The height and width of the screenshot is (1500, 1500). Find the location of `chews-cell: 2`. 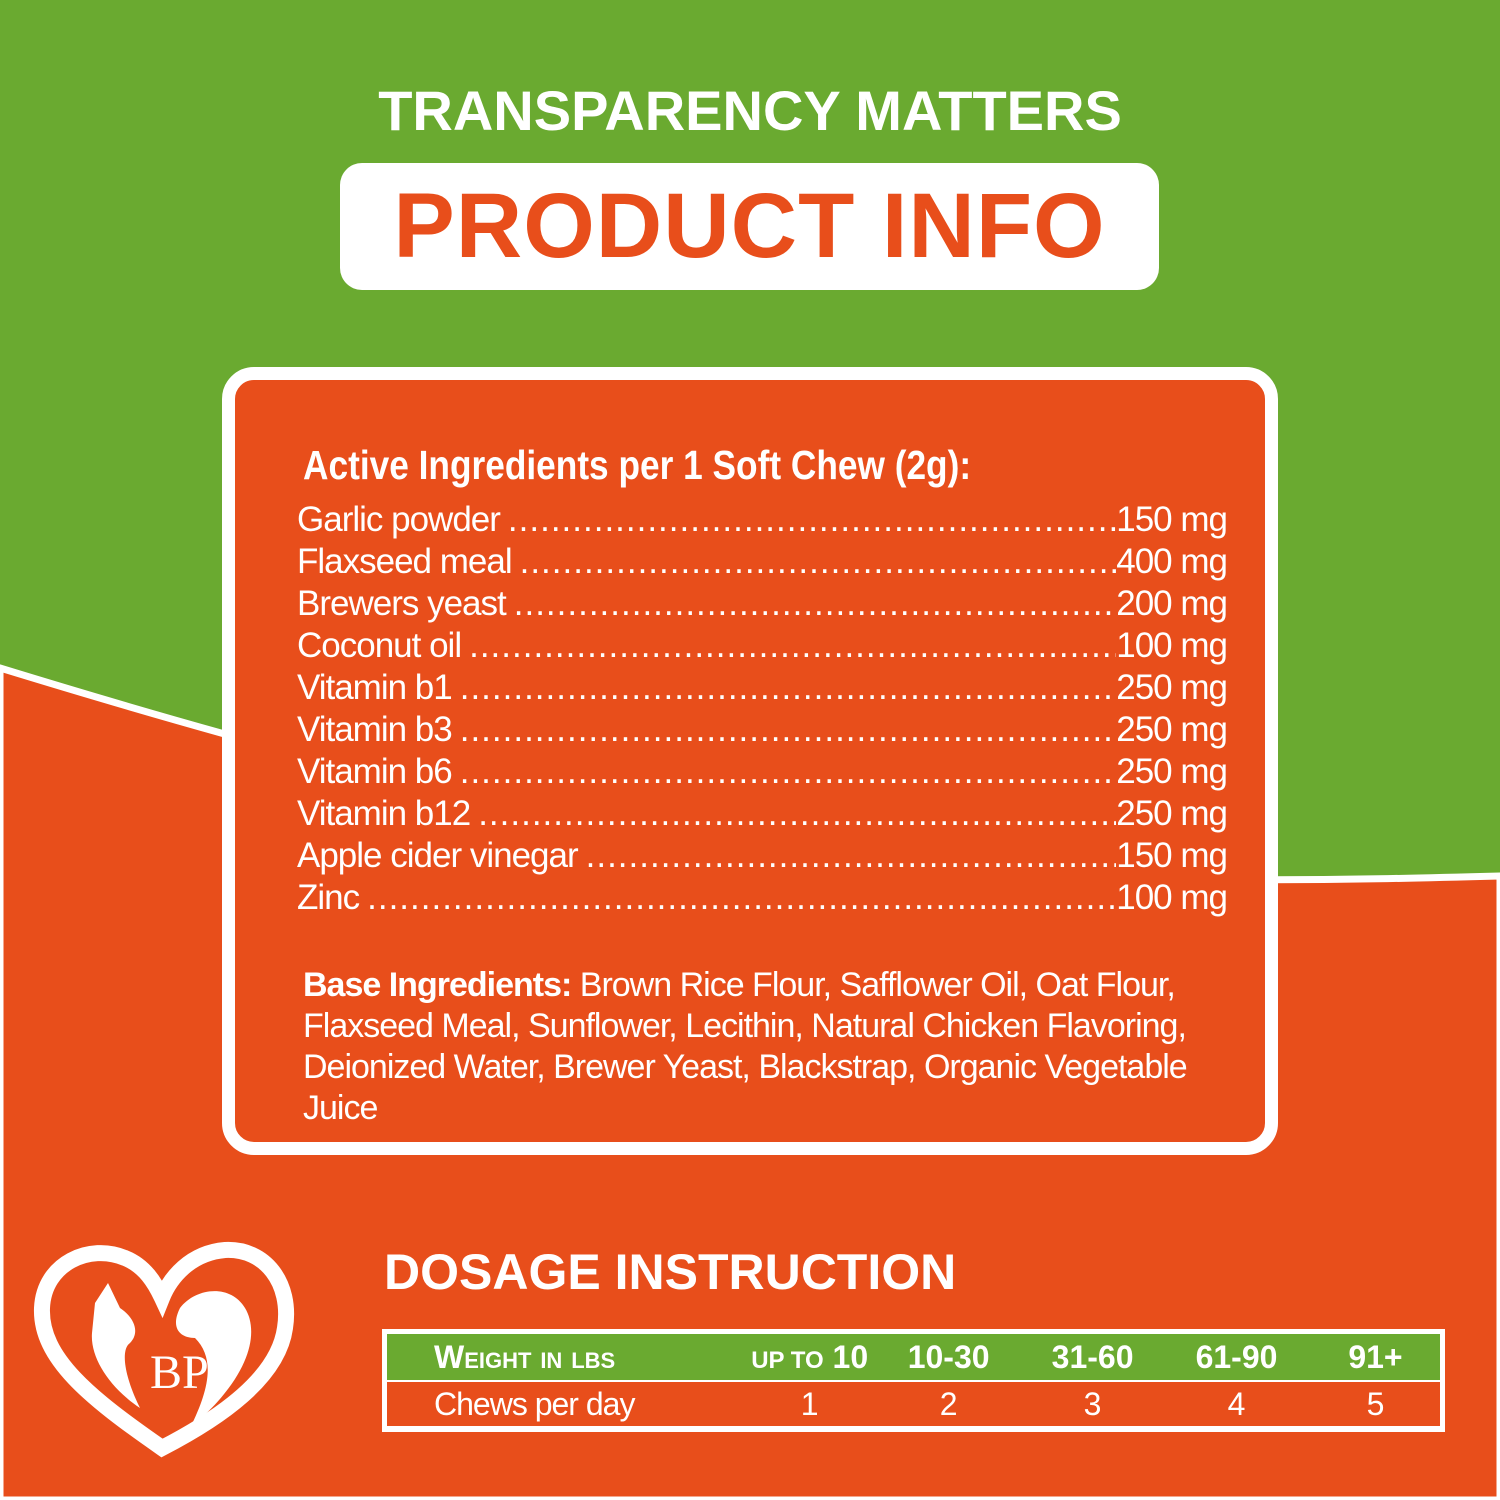

chews-cell: 2 is located at coordinates (948, 1403).